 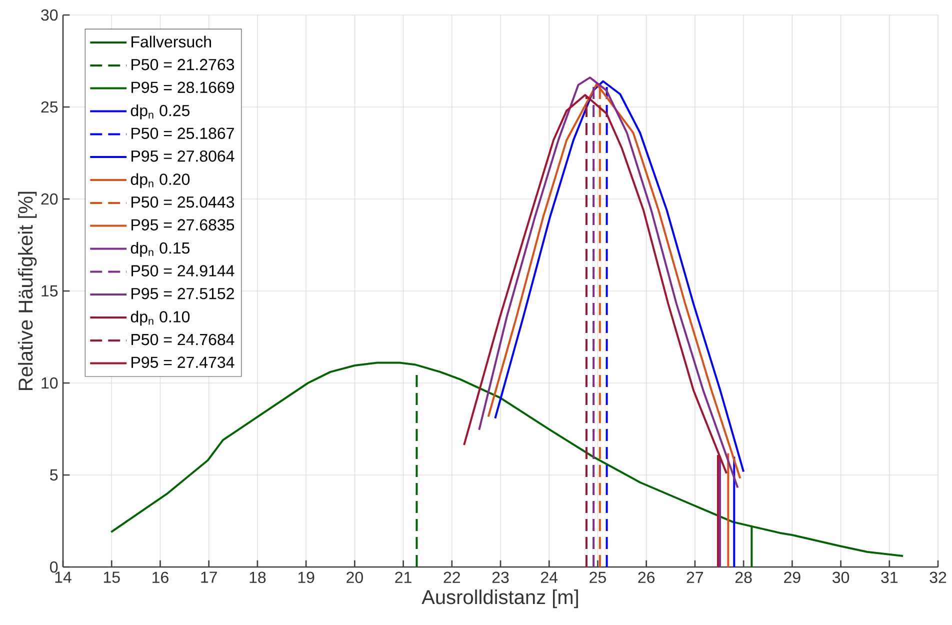 What do you see at coordinates (183, 224) in the screenshot?
I see `legend-label: P95 = 27.6835` at bounding box center [183, 224].